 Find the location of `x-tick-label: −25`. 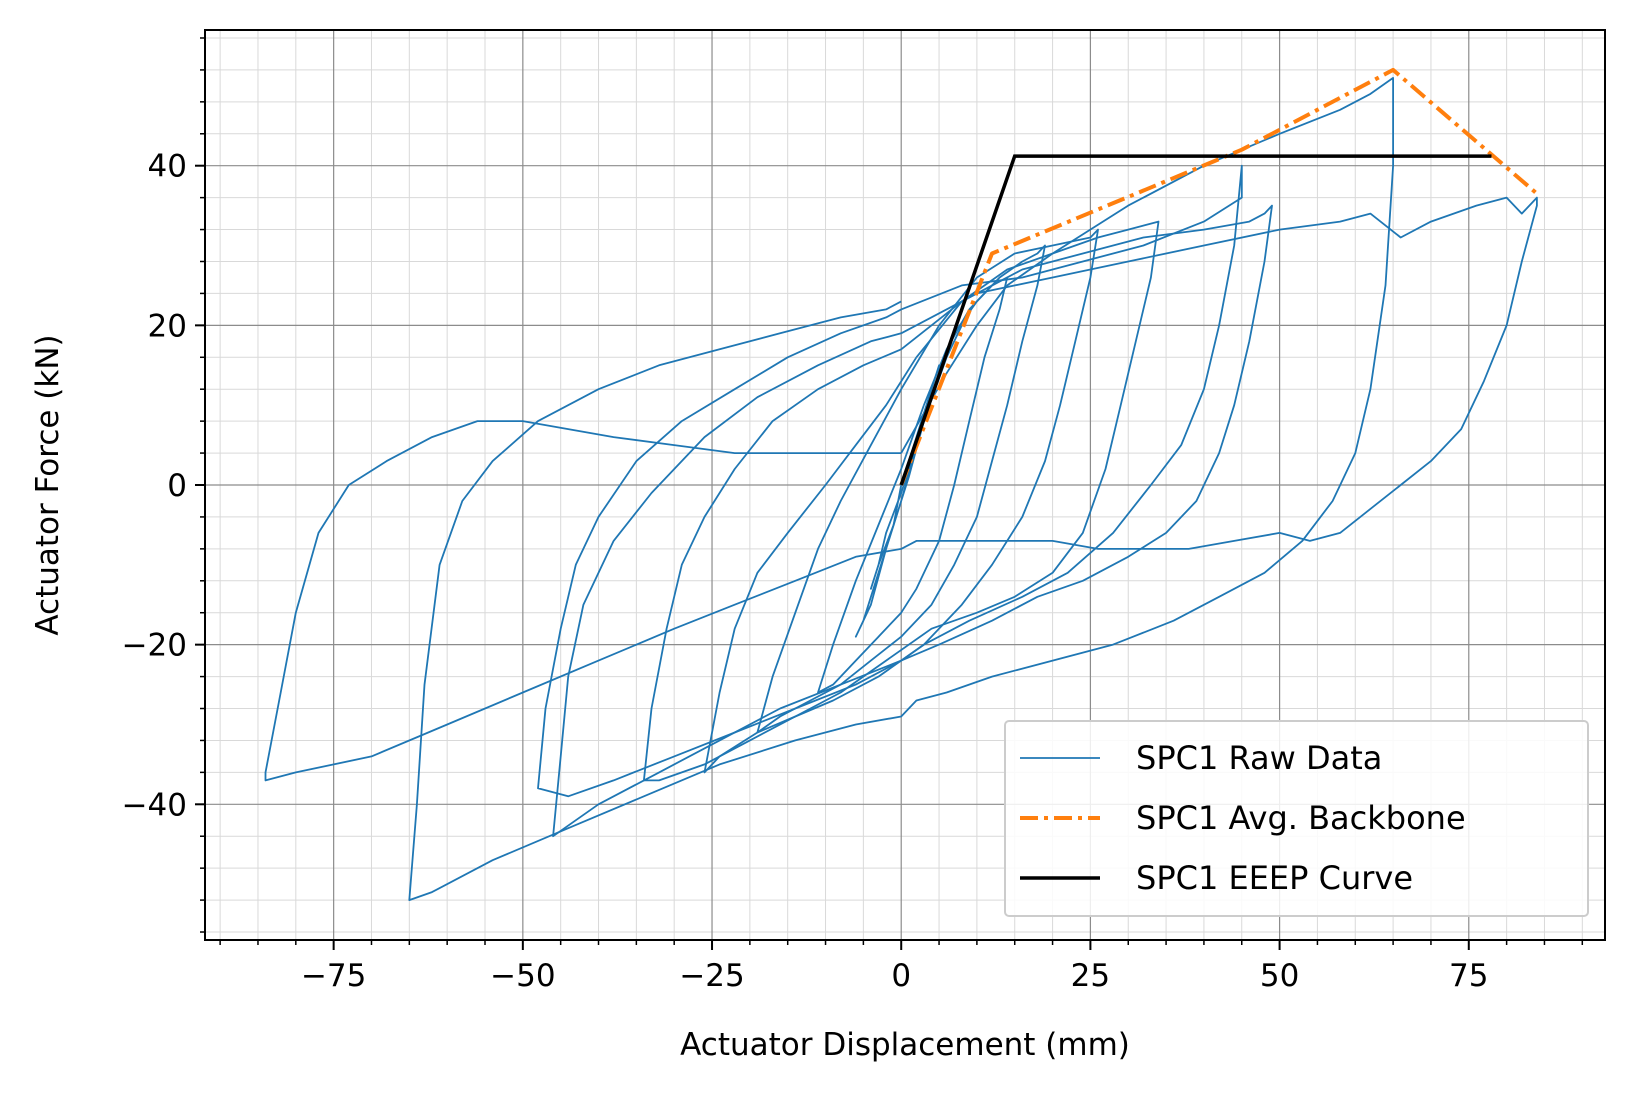

x-tick-label: −25 is located at coordinates (711, 976).